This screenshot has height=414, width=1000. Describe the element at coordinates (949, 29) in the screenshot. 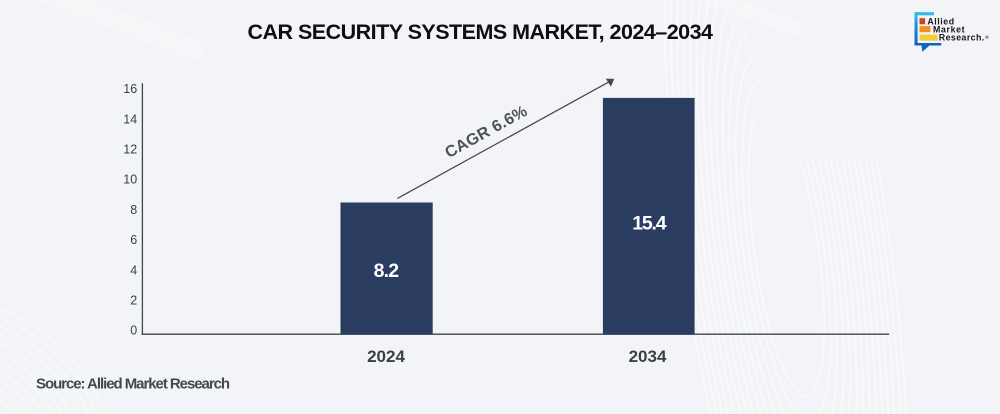

I see `svg-text: Market` at that location.